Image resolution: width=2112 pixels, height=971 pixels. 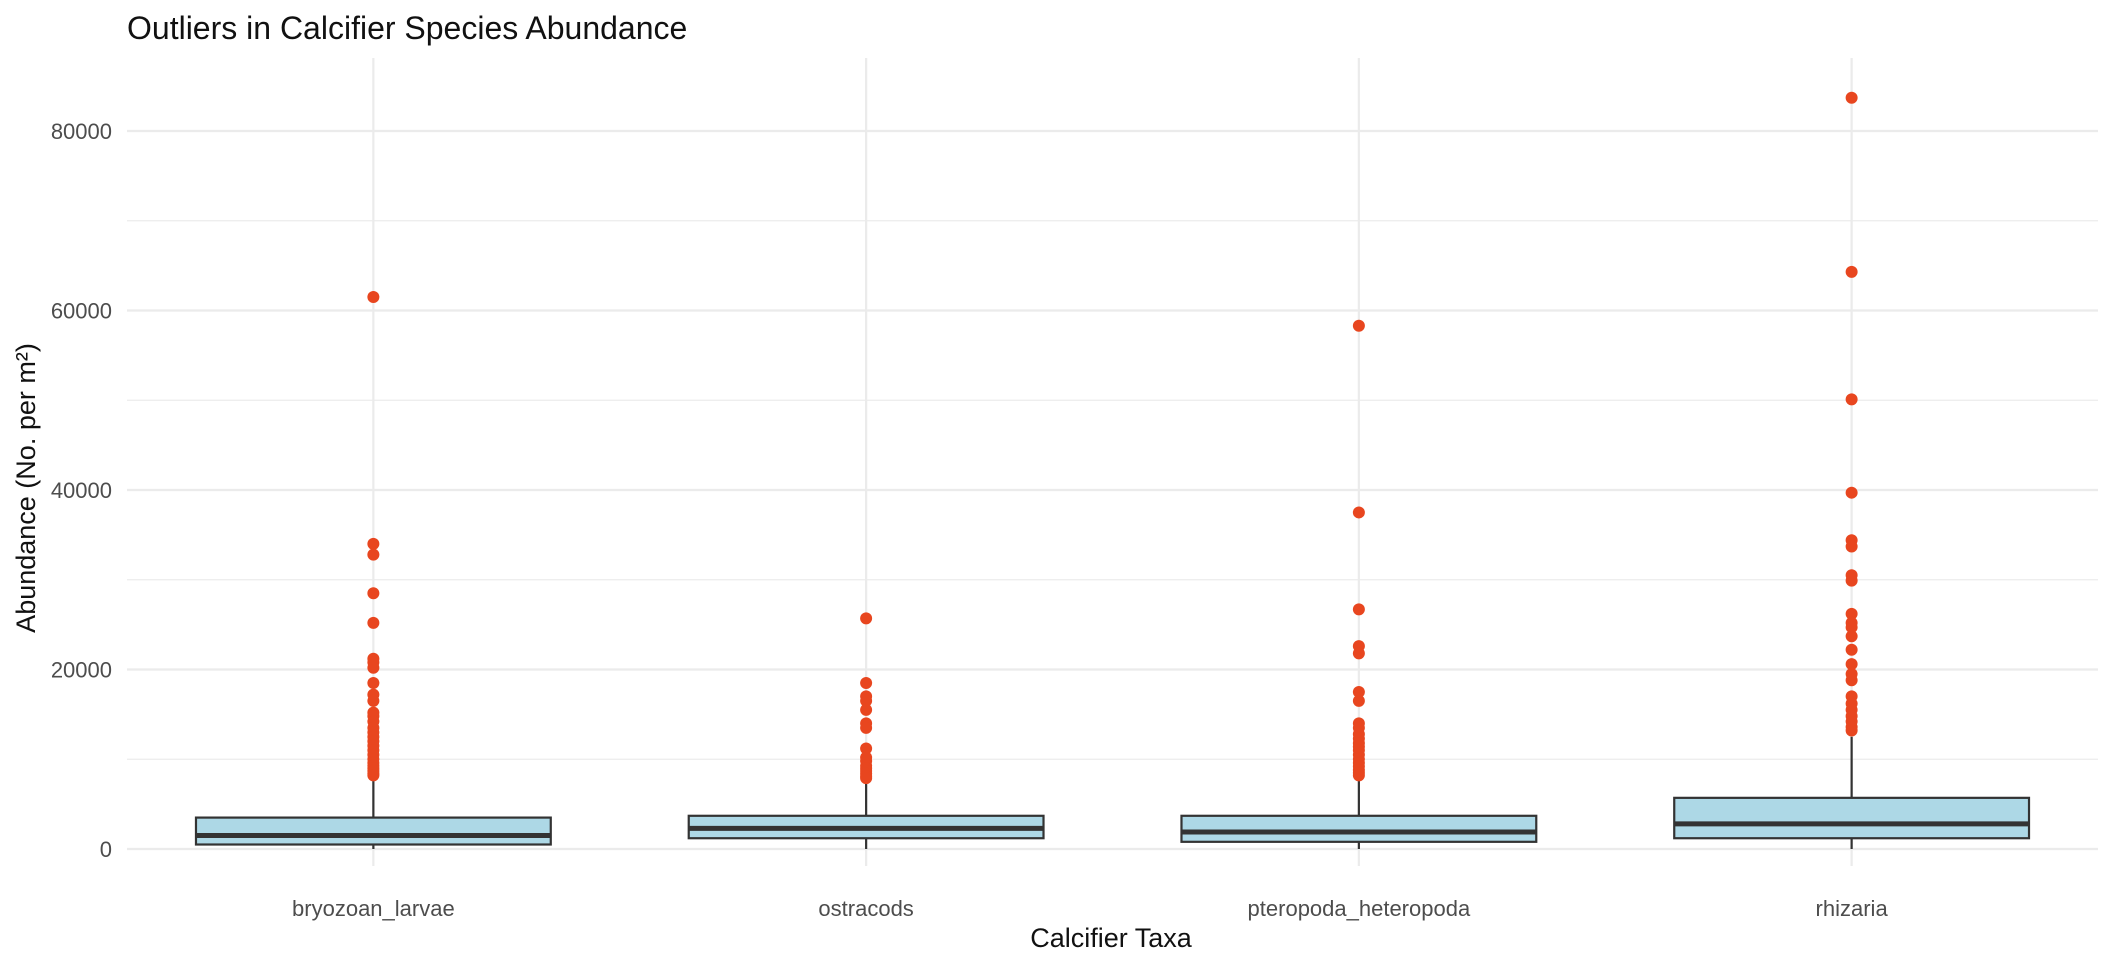 I want to click on y-axis-title: Abundance (No. per m²), so click(x=26, y=488).